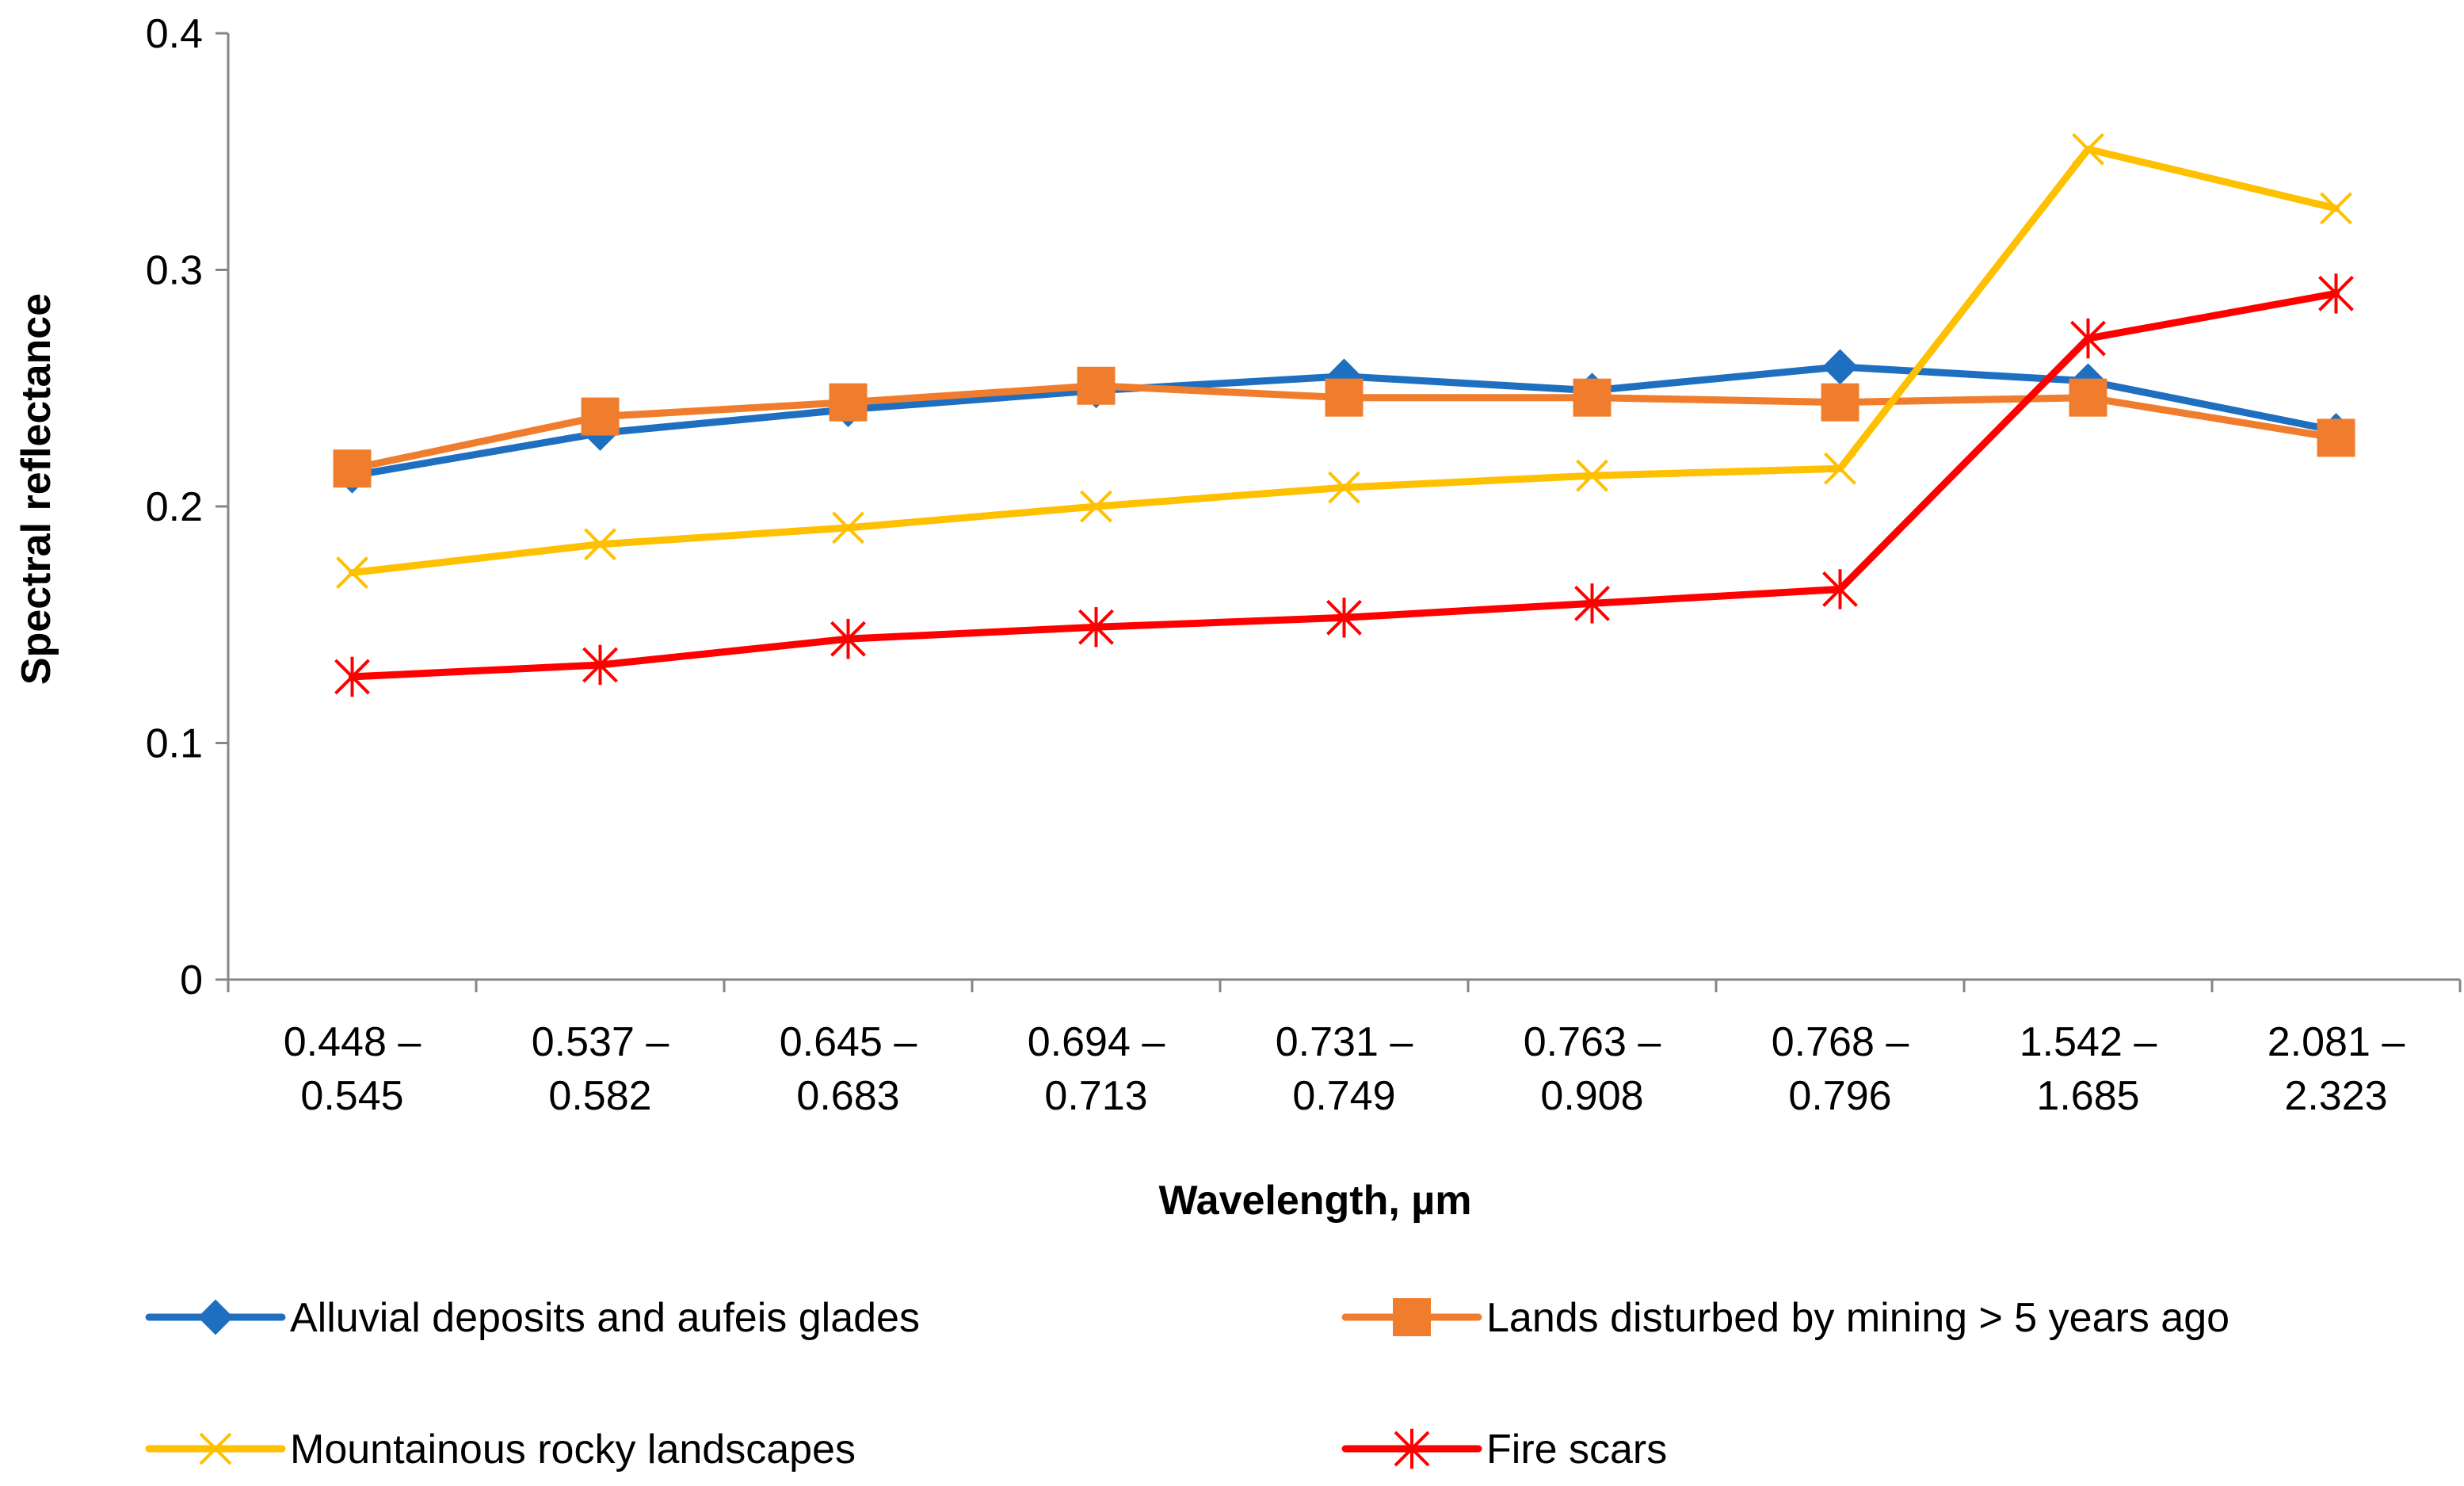  Describe the element at coordinates (1343, 1096) in the screenshot. I see `x-tick-label-line: 0.749` at that location.